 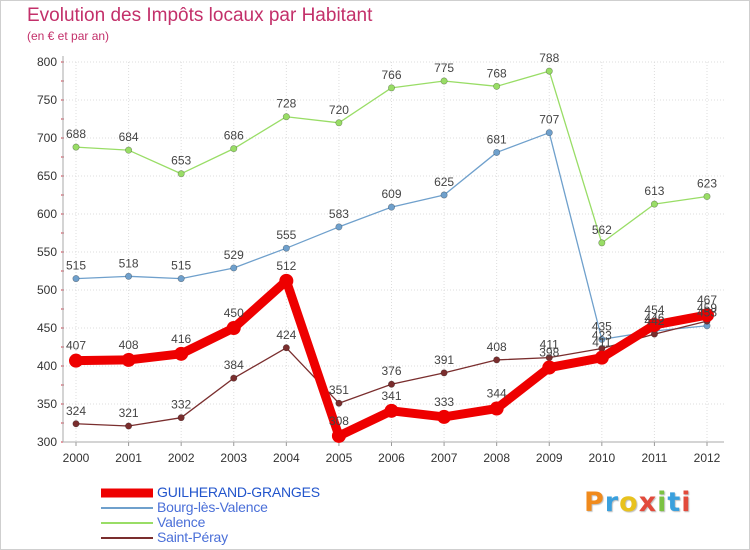 I want to click on data-label-bourg-les-valence: 435, so click(x=602, y=326).